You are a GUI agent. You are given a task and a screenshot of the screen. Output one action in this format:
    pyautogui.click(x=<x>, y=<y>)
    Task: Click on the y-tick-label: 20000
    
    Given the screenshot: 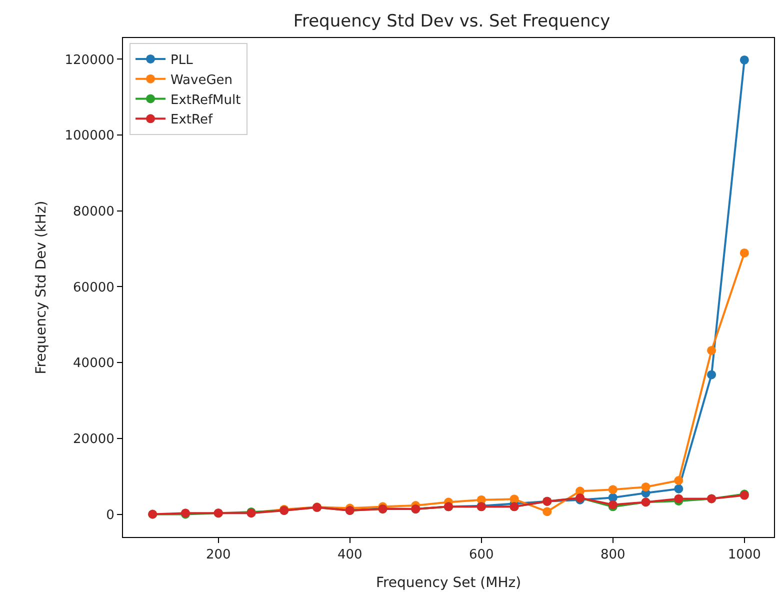 What is the action you would take?
    pyautogui.click(x=93, y=439)
    